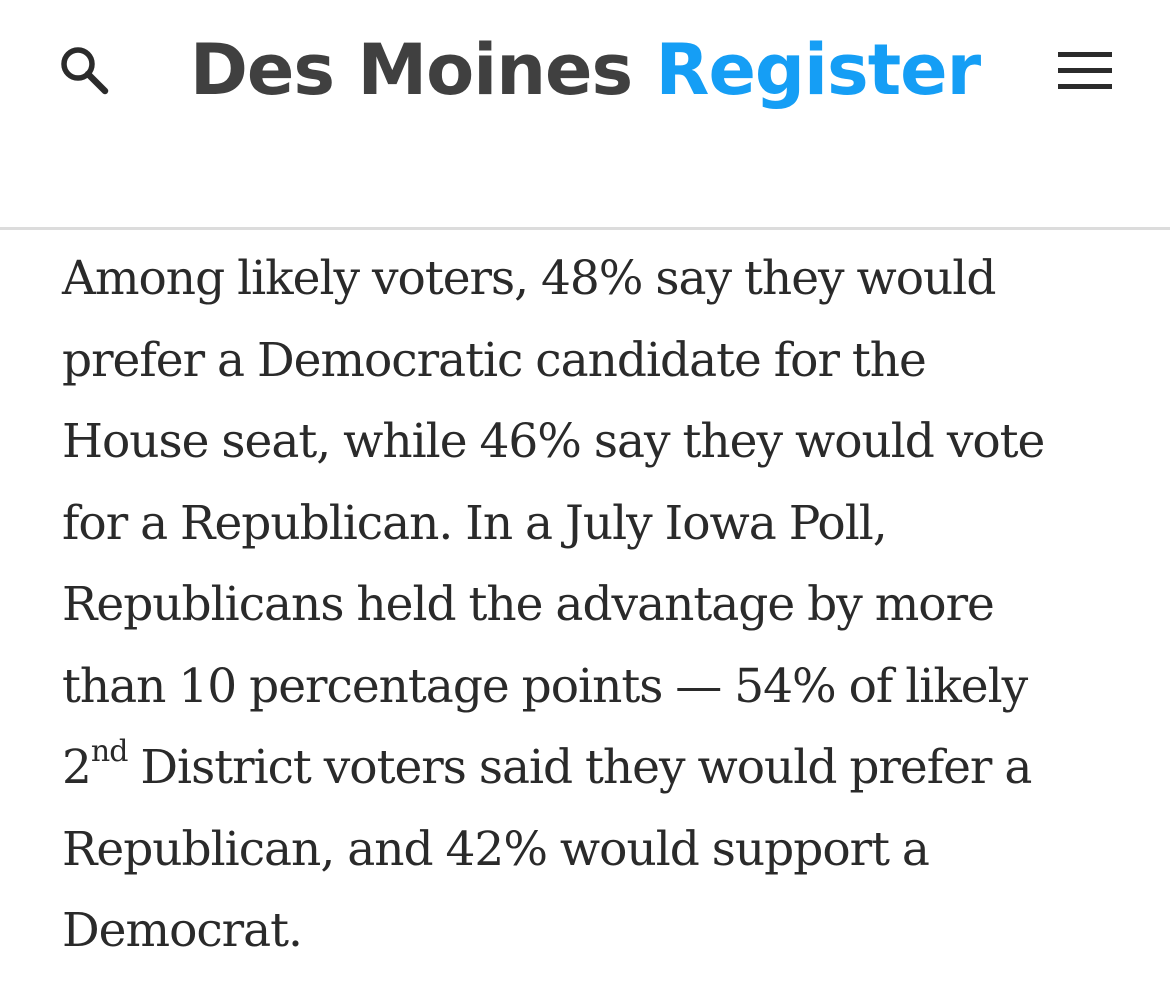 The width and height of the screenshot is (1170, 993). What do you see at coordinates (818, 70) in the screenshot?
I see `logo-text-register: Register` at bounding box center [818, 70].